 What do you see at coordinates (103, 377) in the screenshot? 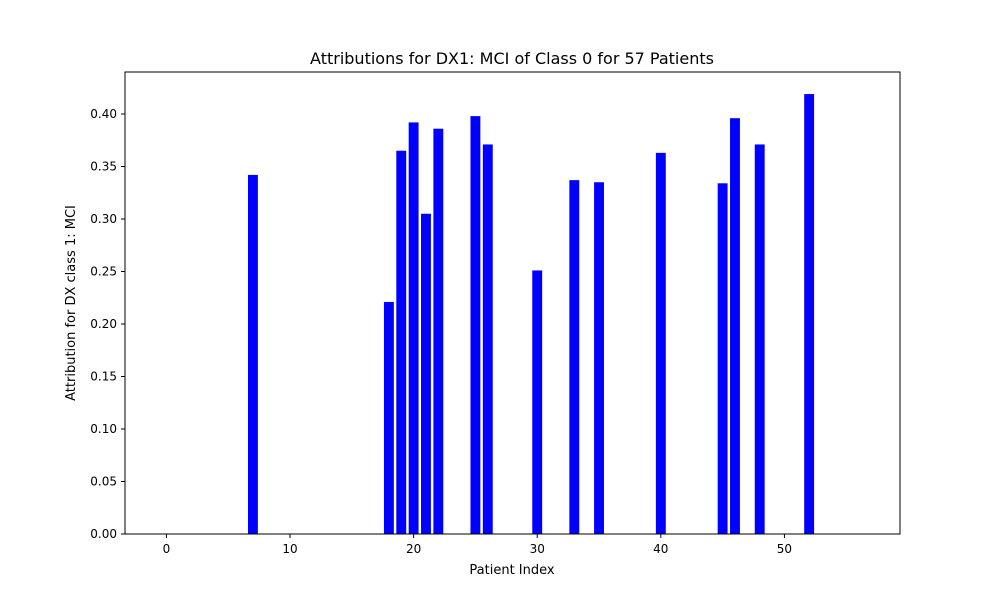
I see `y-tick-label: 0.15` at bounding box center [103, 377].